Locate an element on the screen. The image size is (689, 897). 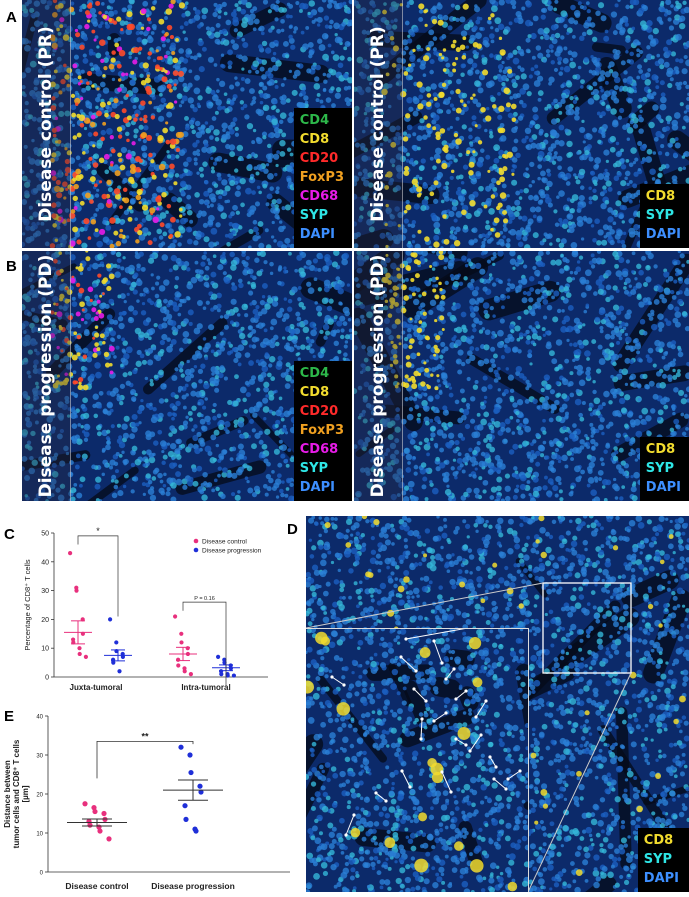
panel-letter-a: A is located at coordinates (11, 17).